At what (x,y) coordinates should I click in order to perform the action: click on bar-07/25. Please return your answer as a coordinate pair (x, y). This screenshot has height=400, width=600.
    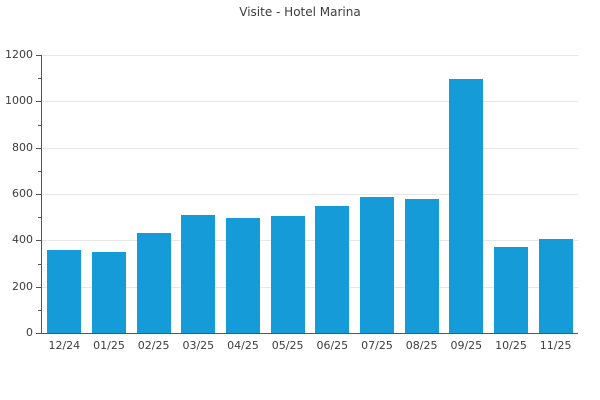
    Looking at the image, I should click on (377, 265).